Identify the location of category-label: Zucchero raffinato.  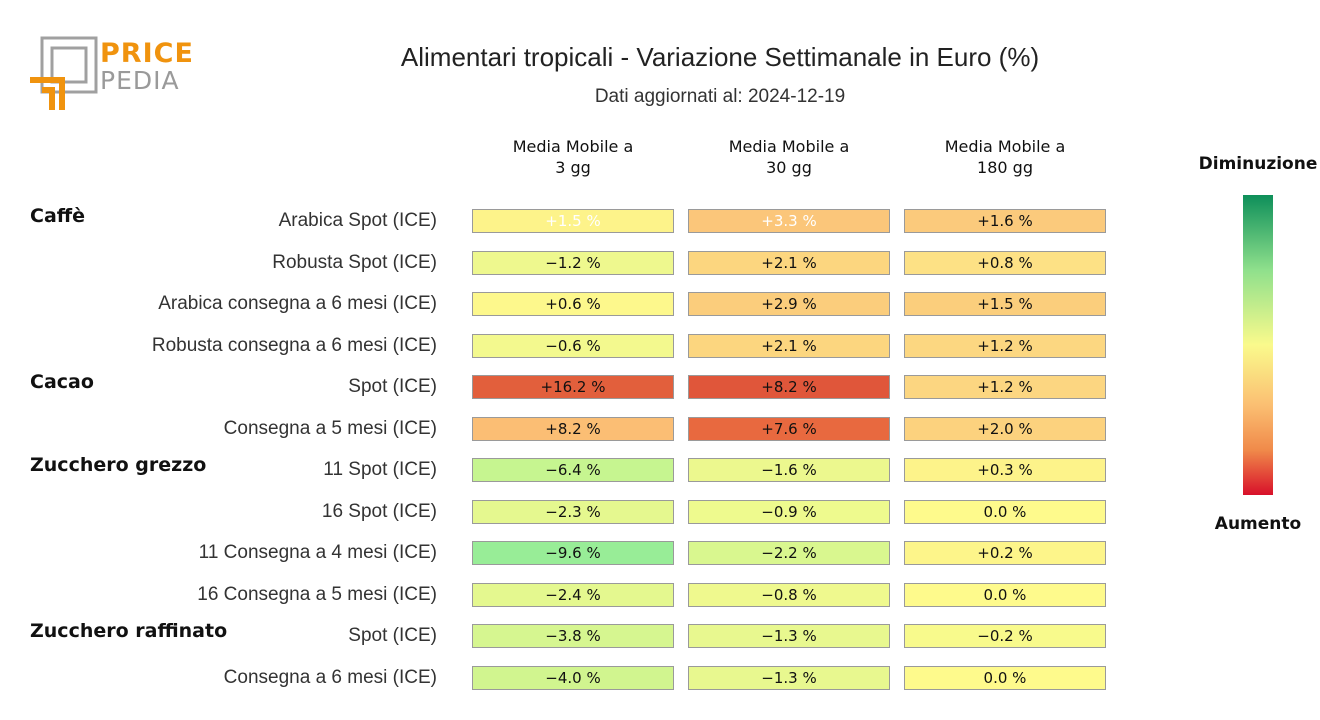
(129, 631).